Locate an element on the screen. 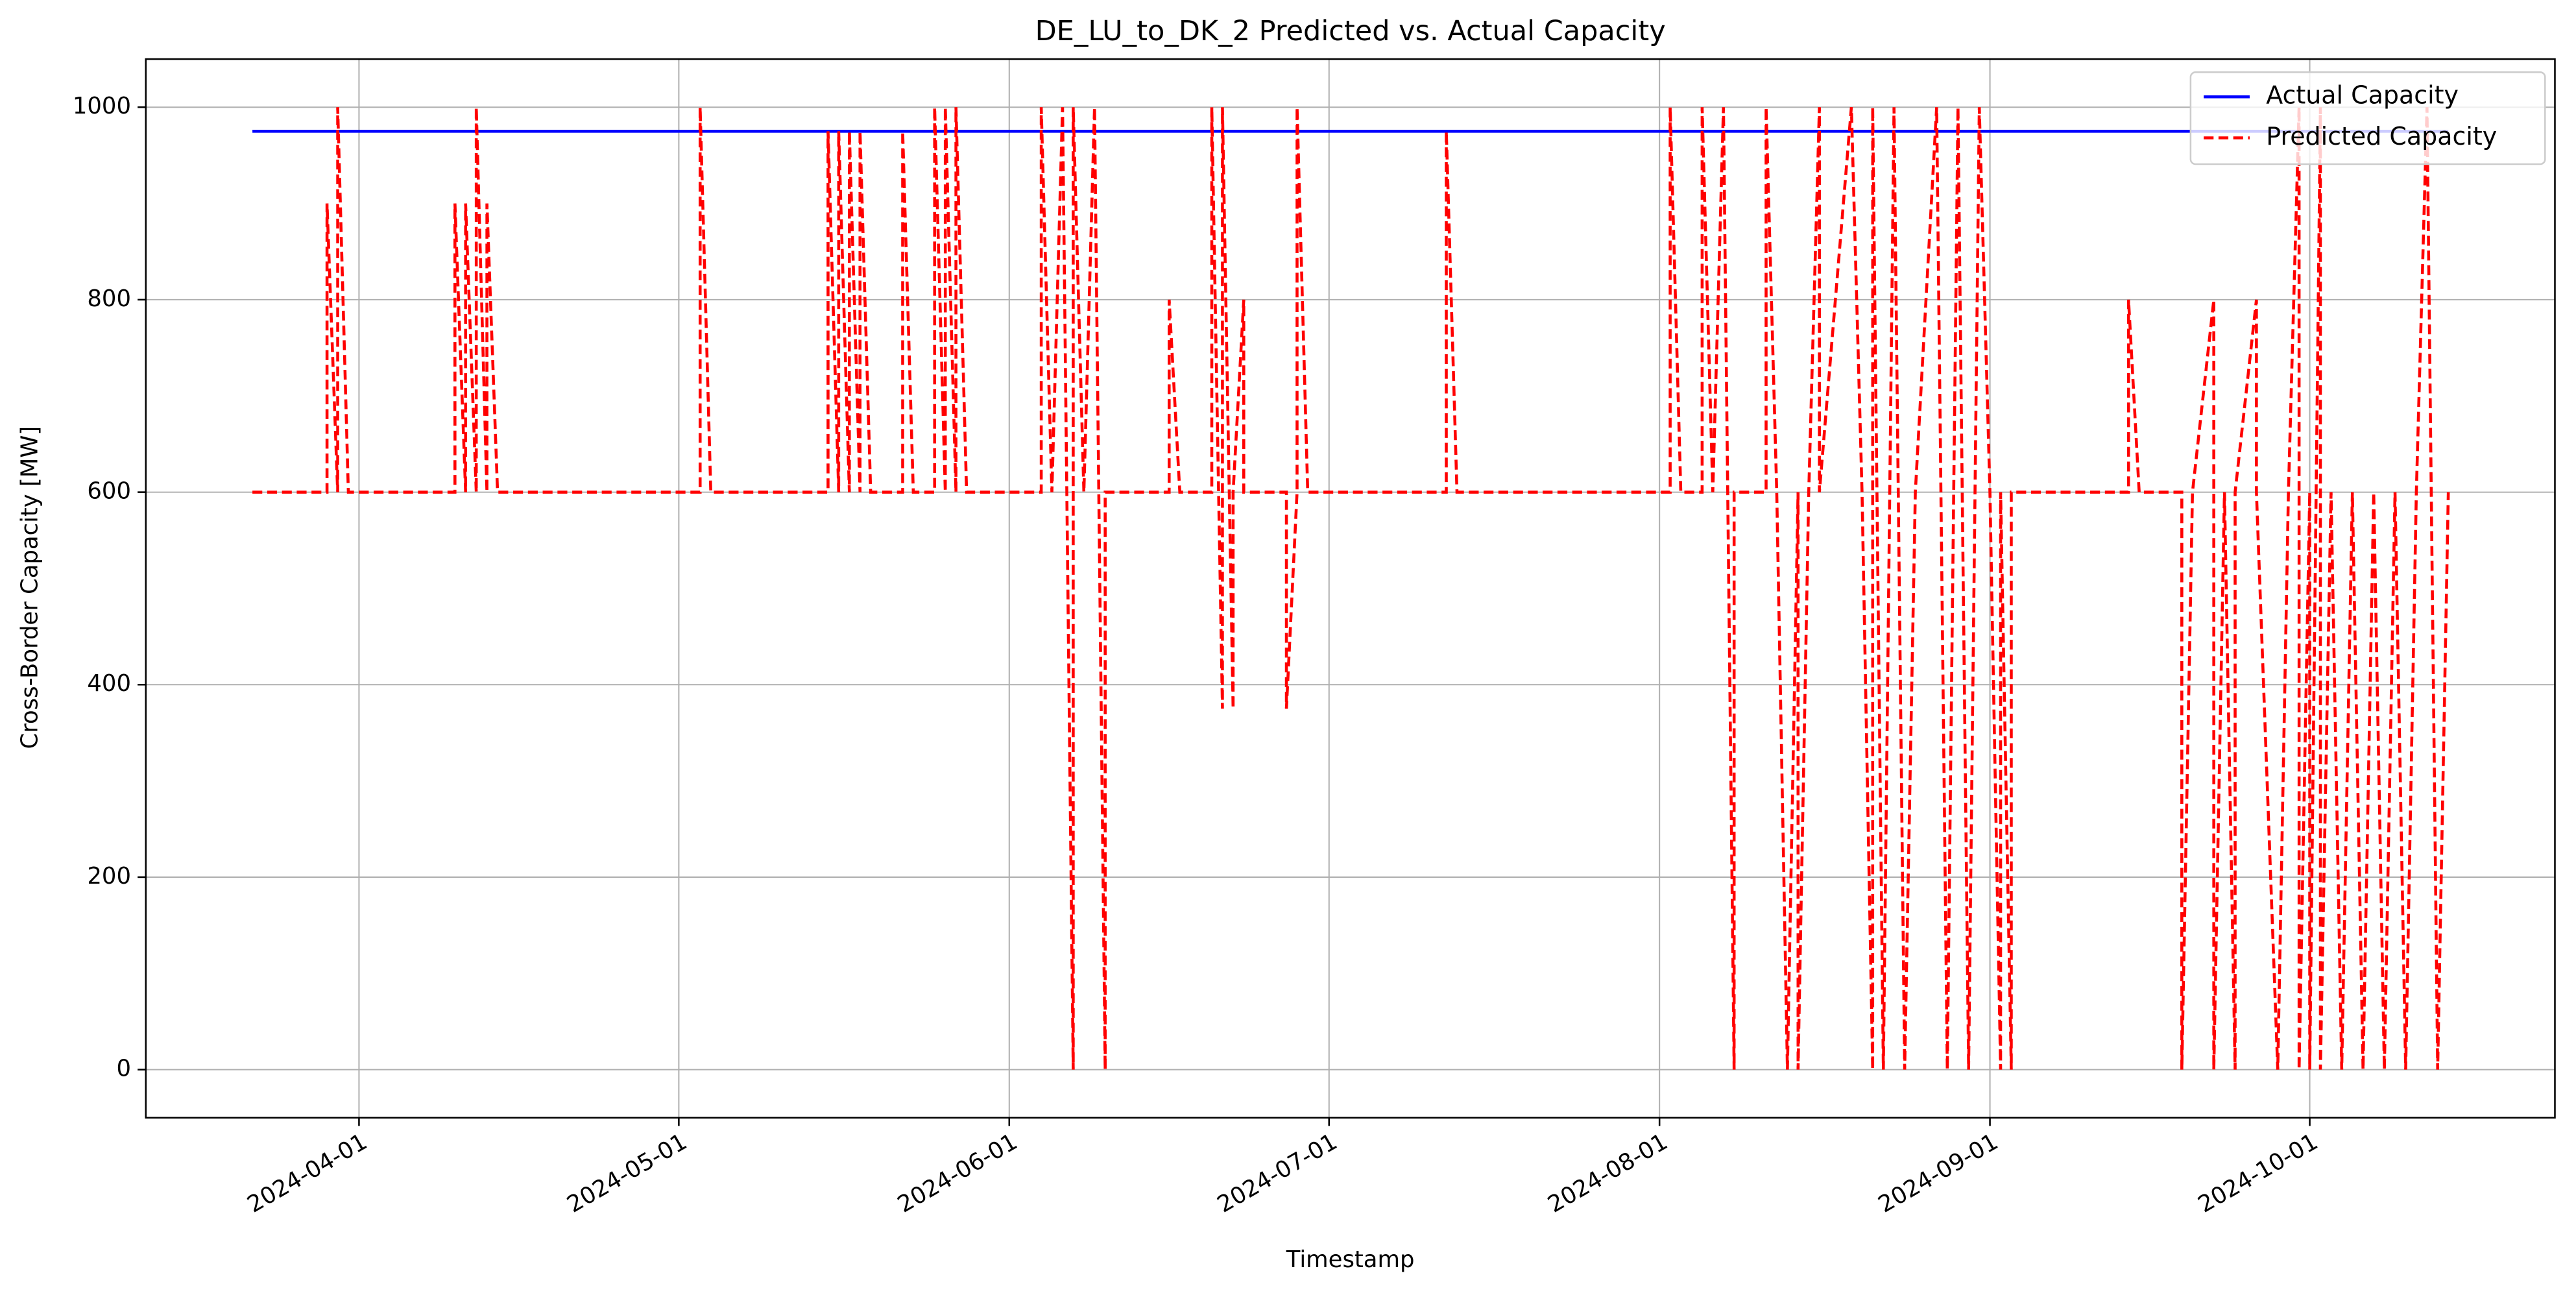  x-tick-label: 2024-10-01 is located at coordinates (2257, 1173).